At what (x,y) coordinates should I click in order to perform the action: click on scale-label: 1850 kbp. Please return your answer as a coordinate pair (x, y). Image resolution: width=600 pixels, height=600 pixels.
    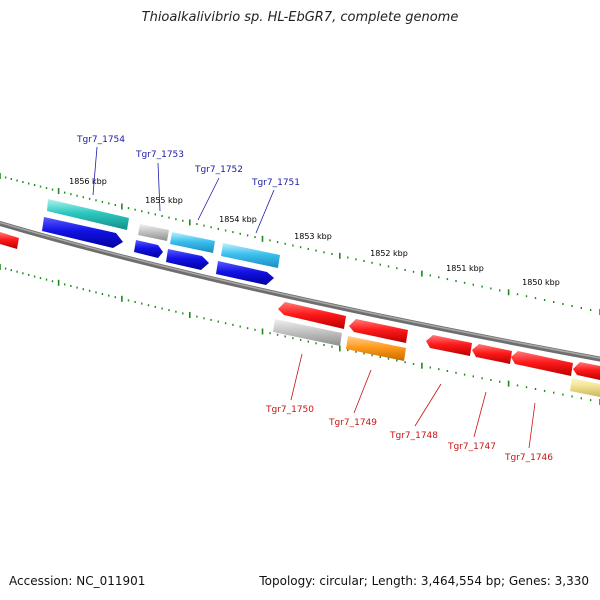
    Looking at the image, I should click on (541, 282).